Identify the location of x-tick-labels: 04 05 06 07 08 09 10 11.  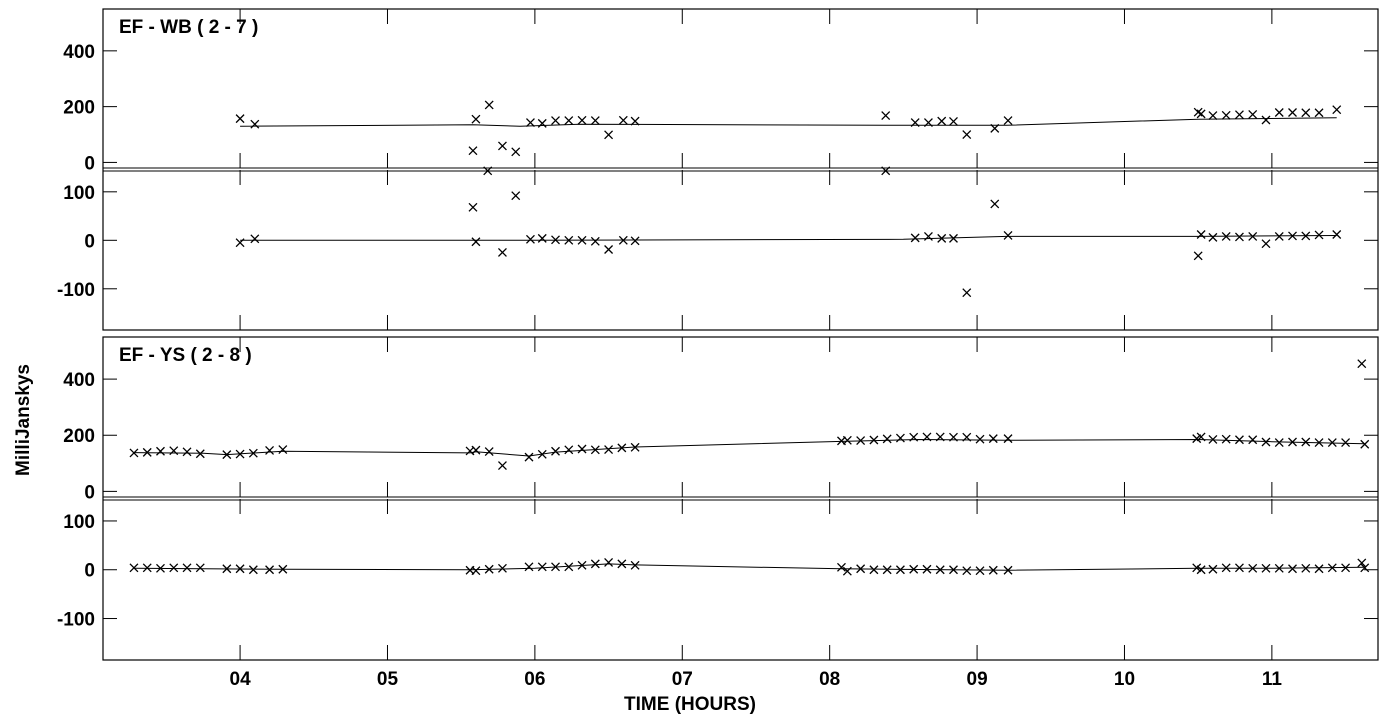
(756, 679).